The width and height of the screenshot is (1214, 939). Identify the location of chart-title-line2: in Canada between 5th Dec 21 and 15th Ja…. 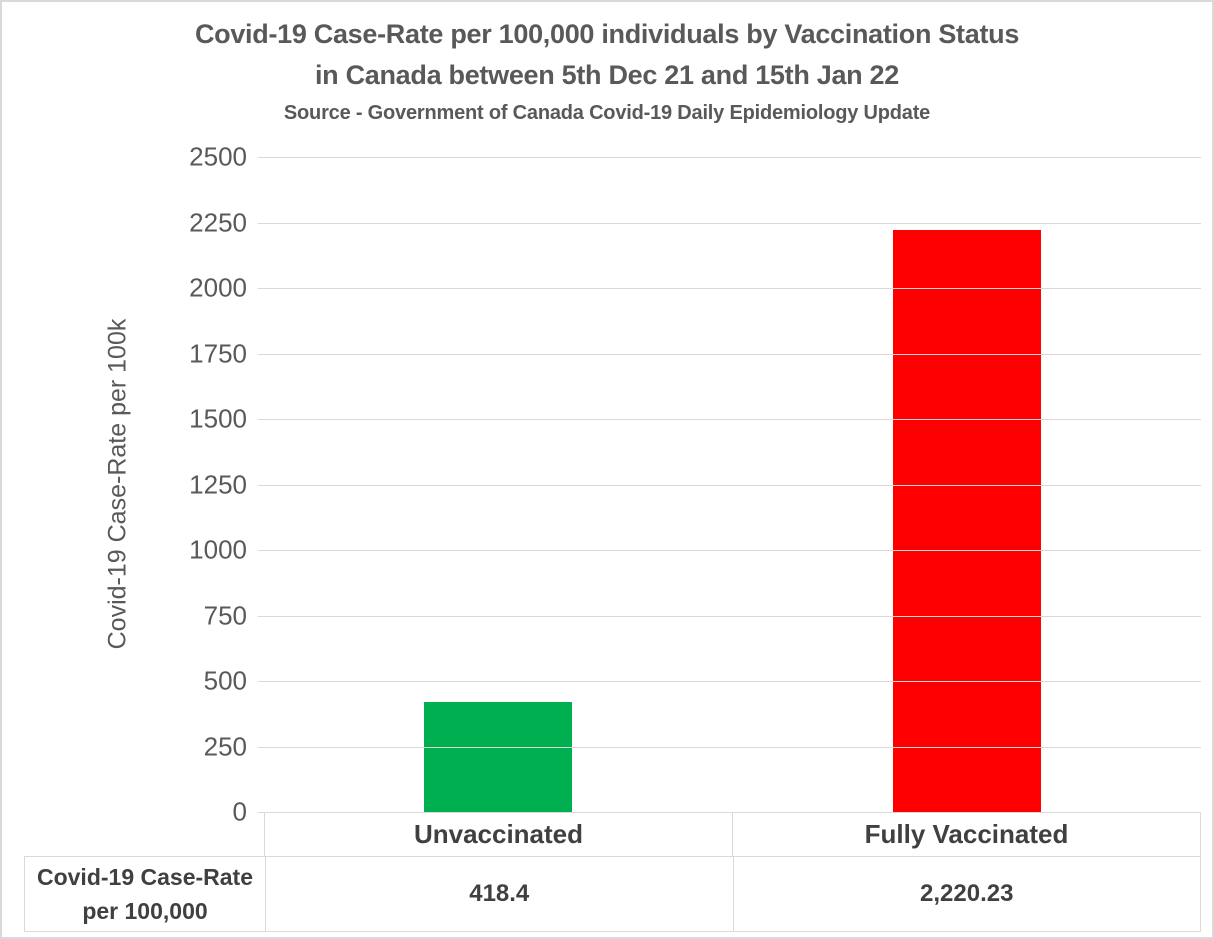
(606, 75).